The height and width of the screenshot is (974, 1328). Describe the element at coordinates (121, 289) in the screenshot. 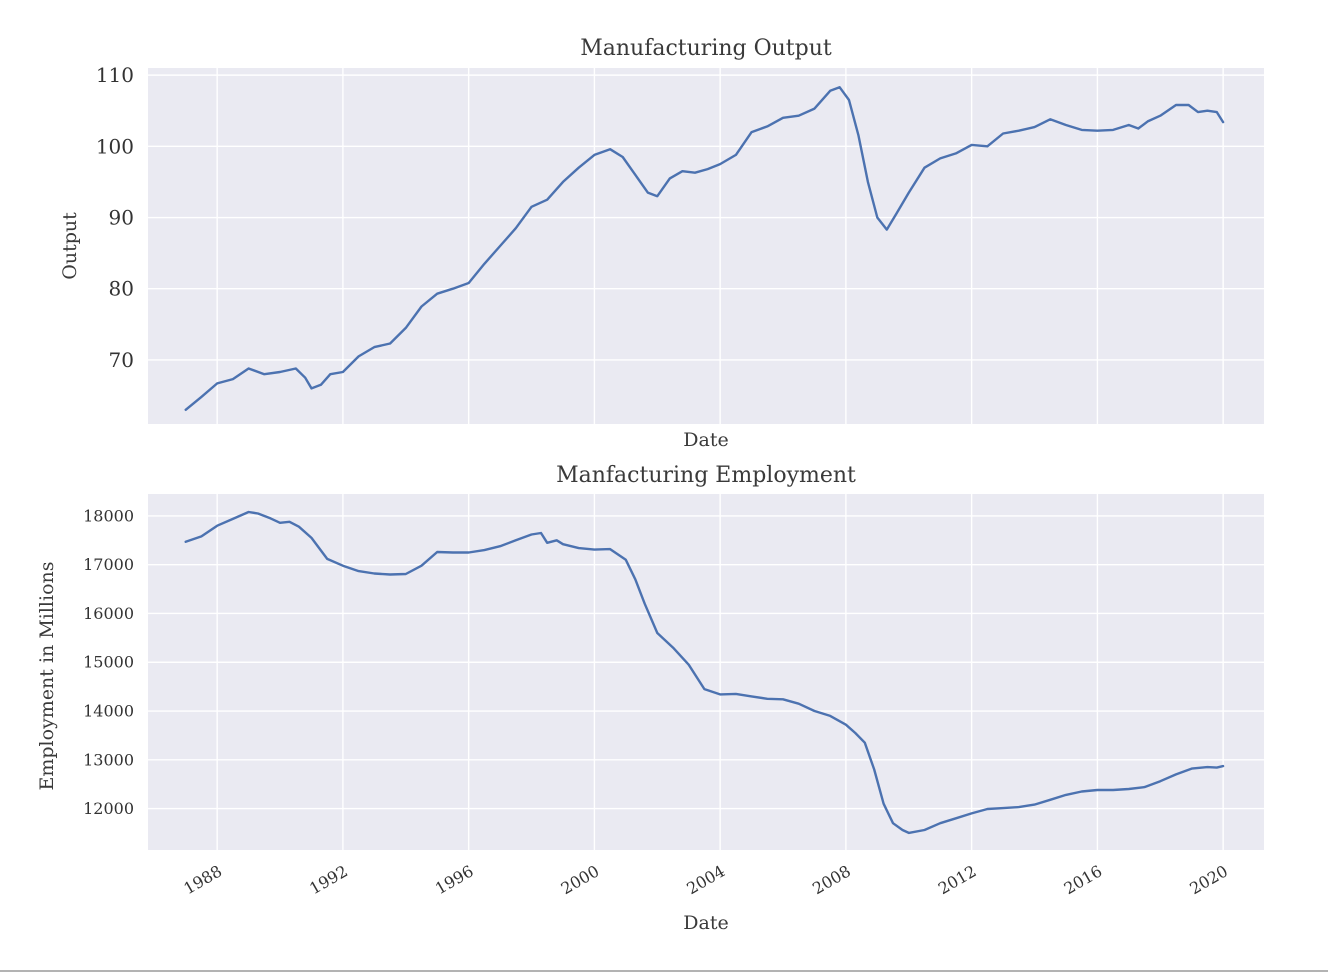

I see `output-y-tick-label: 80` at that location.